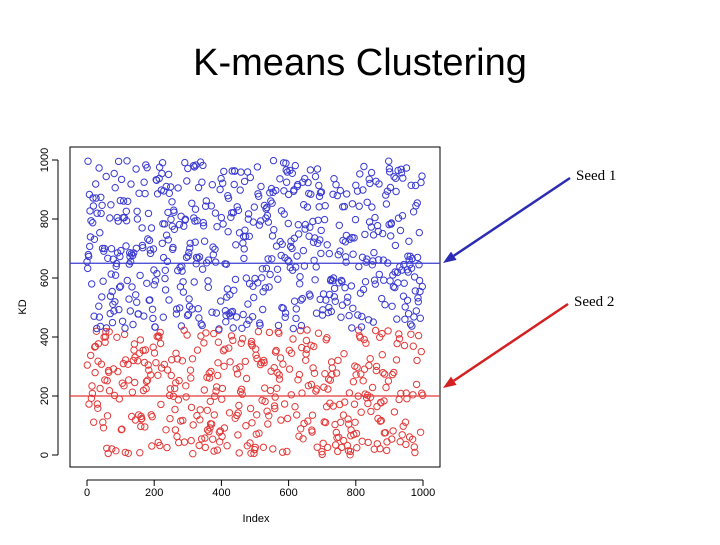  Describe the element at coordinates (45, 455) in the screenshot. I see `y-tick-label: 0` at that location.